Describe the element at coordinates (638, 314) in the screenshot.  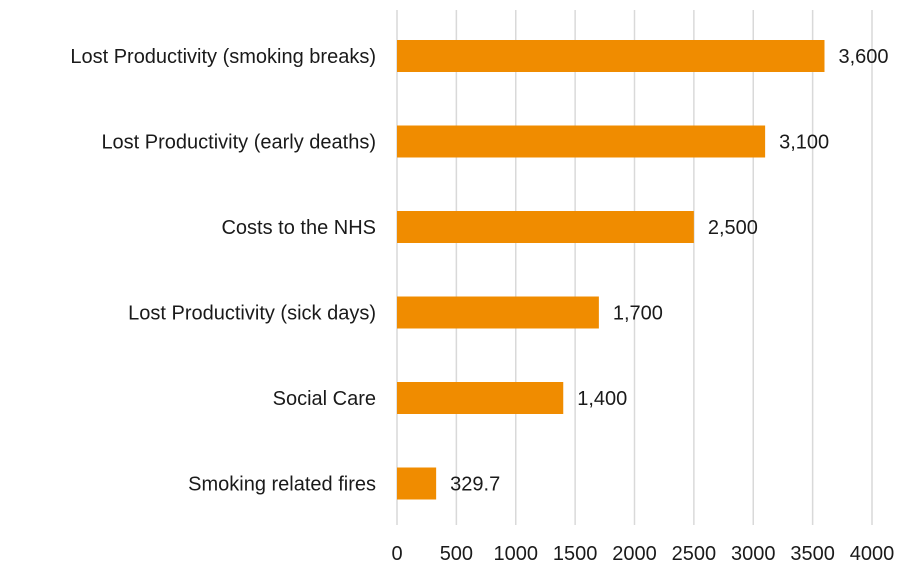
I see `data-label: 1,700` at that location.